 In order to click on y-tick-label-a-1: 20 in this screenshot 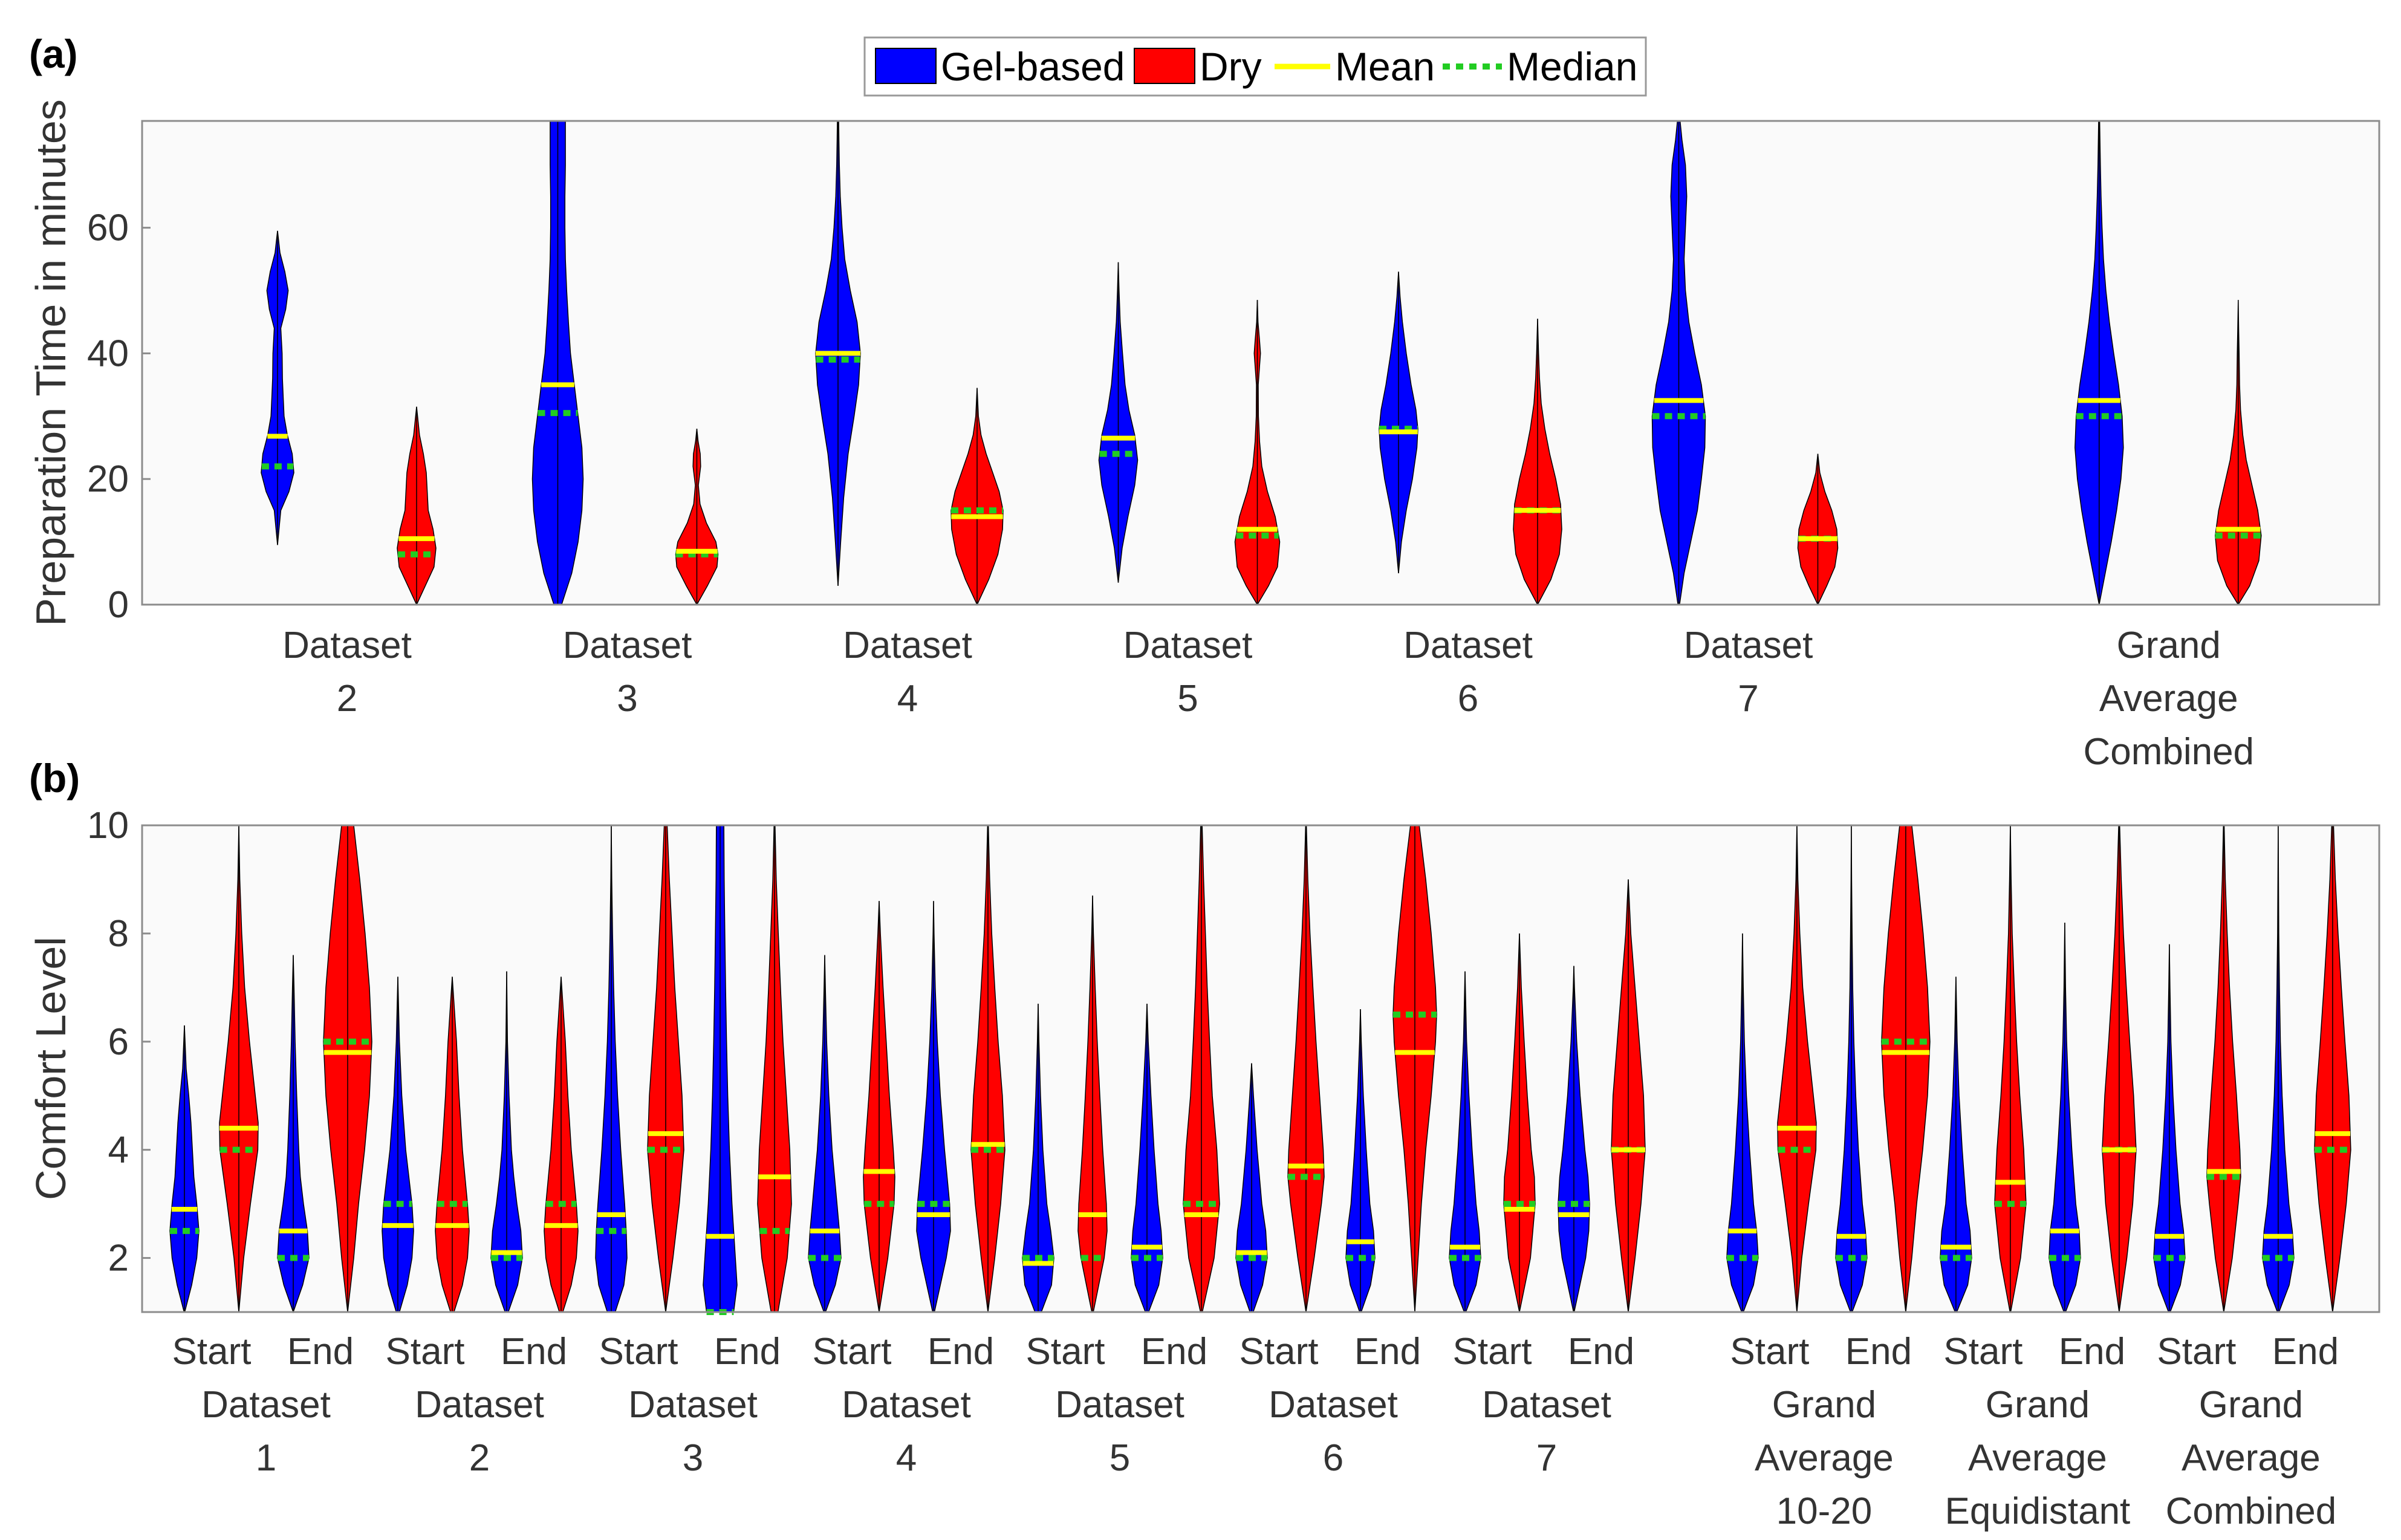, I will do `click(108, 479)`.